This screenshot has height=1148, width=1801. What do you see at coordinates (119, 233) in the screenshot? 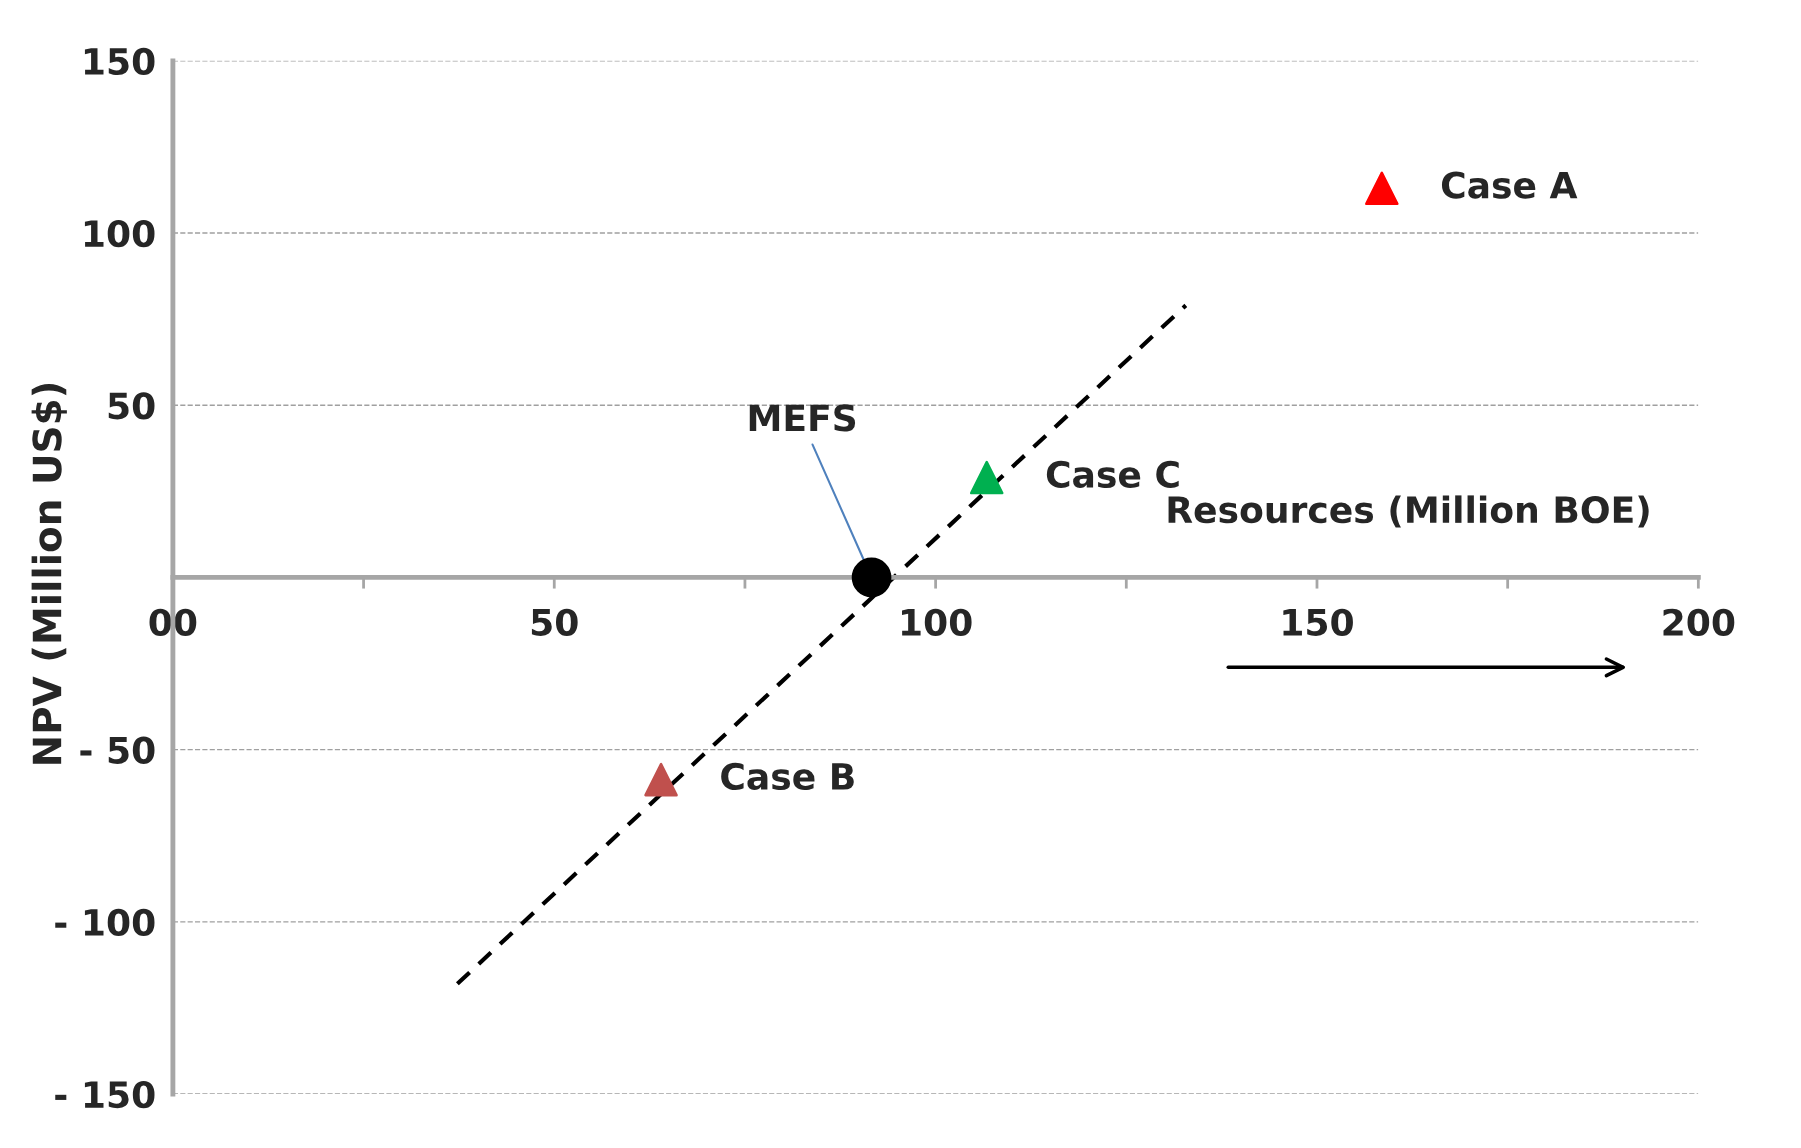
I see `y-tick-label: 100` at bounding box center [119, 233].